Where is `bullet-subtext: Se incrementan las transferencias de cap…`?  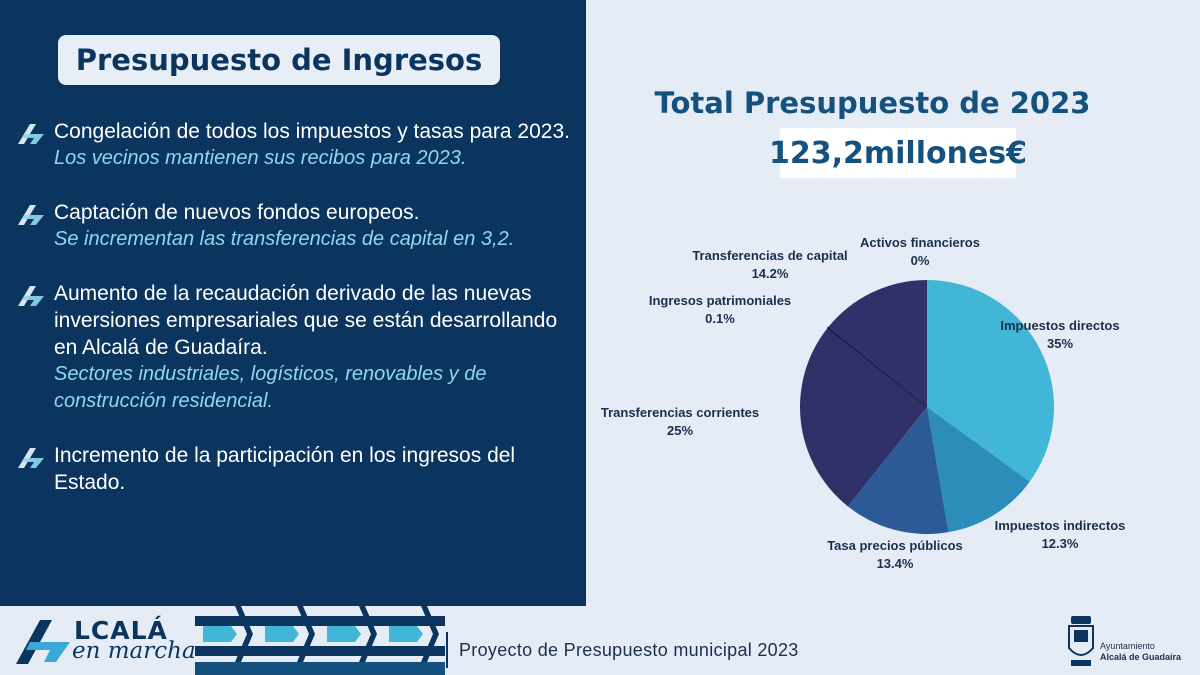
bullet-subtext: Se incrementan las transferencias de cap… is located at coordinates (284, 239).